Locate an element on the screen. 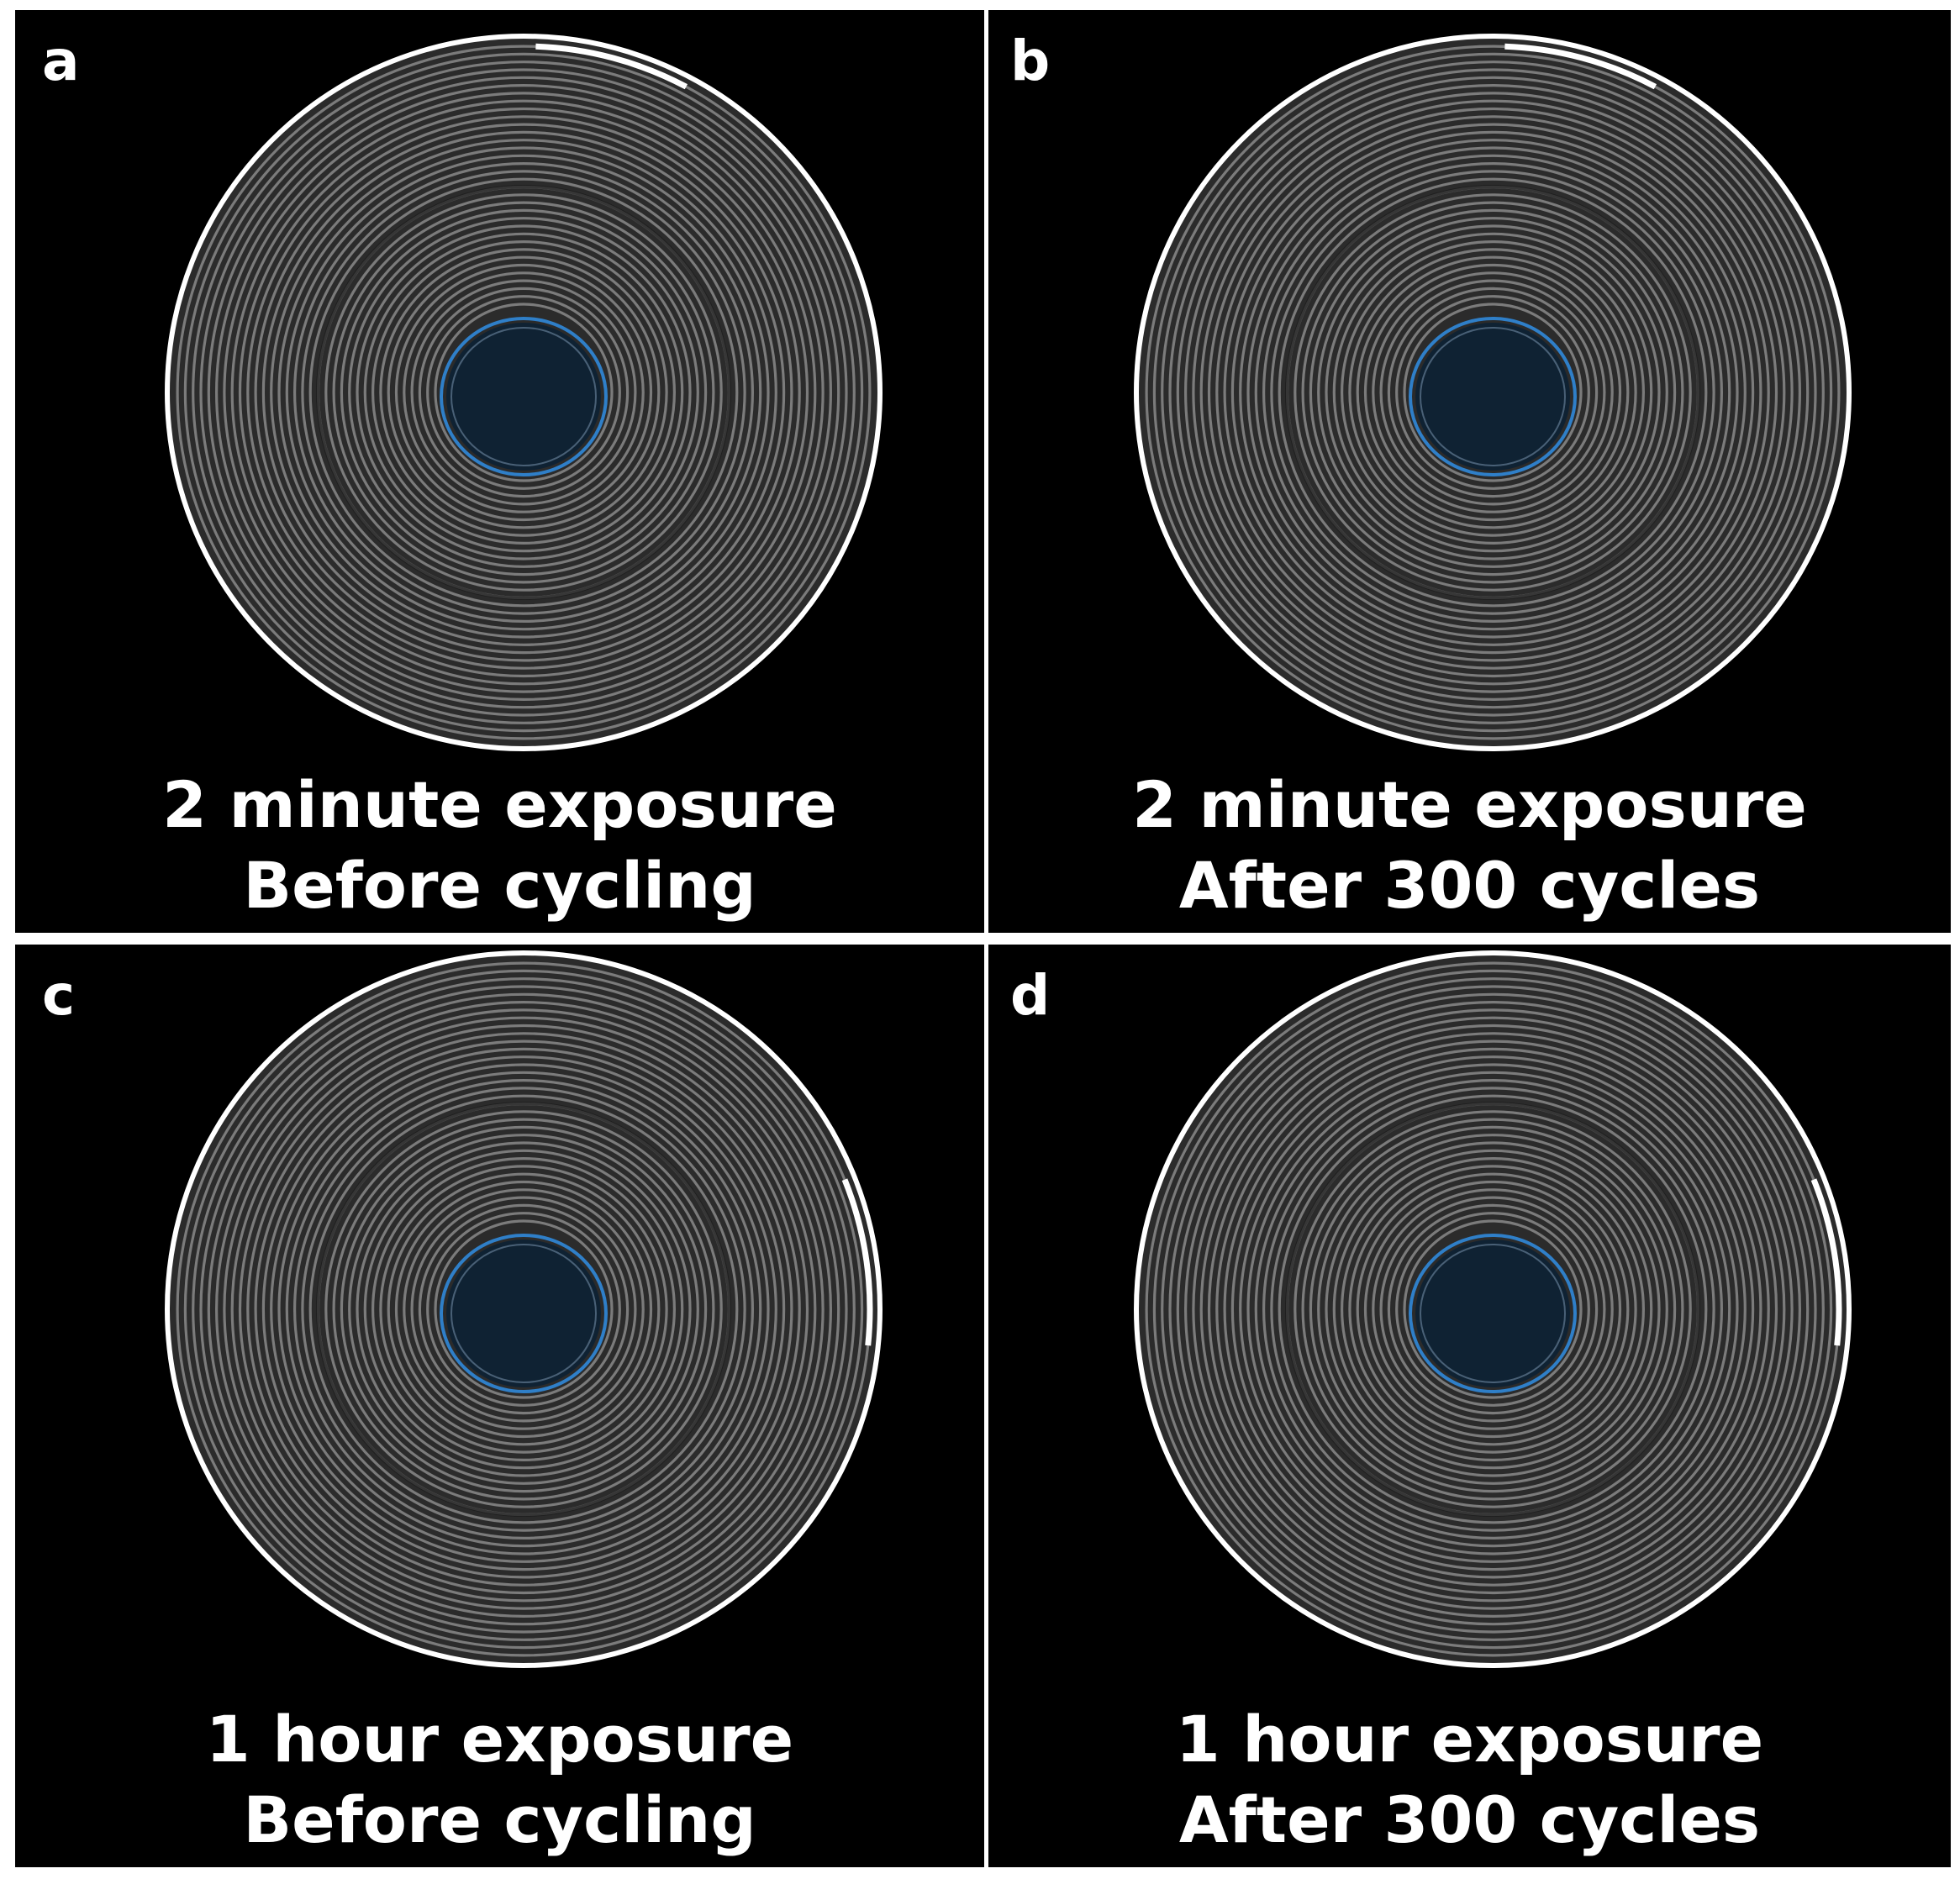 The height and width of the screenshot is (1879, 1960). panel-letter: d is located at coordinates (1030, 995).